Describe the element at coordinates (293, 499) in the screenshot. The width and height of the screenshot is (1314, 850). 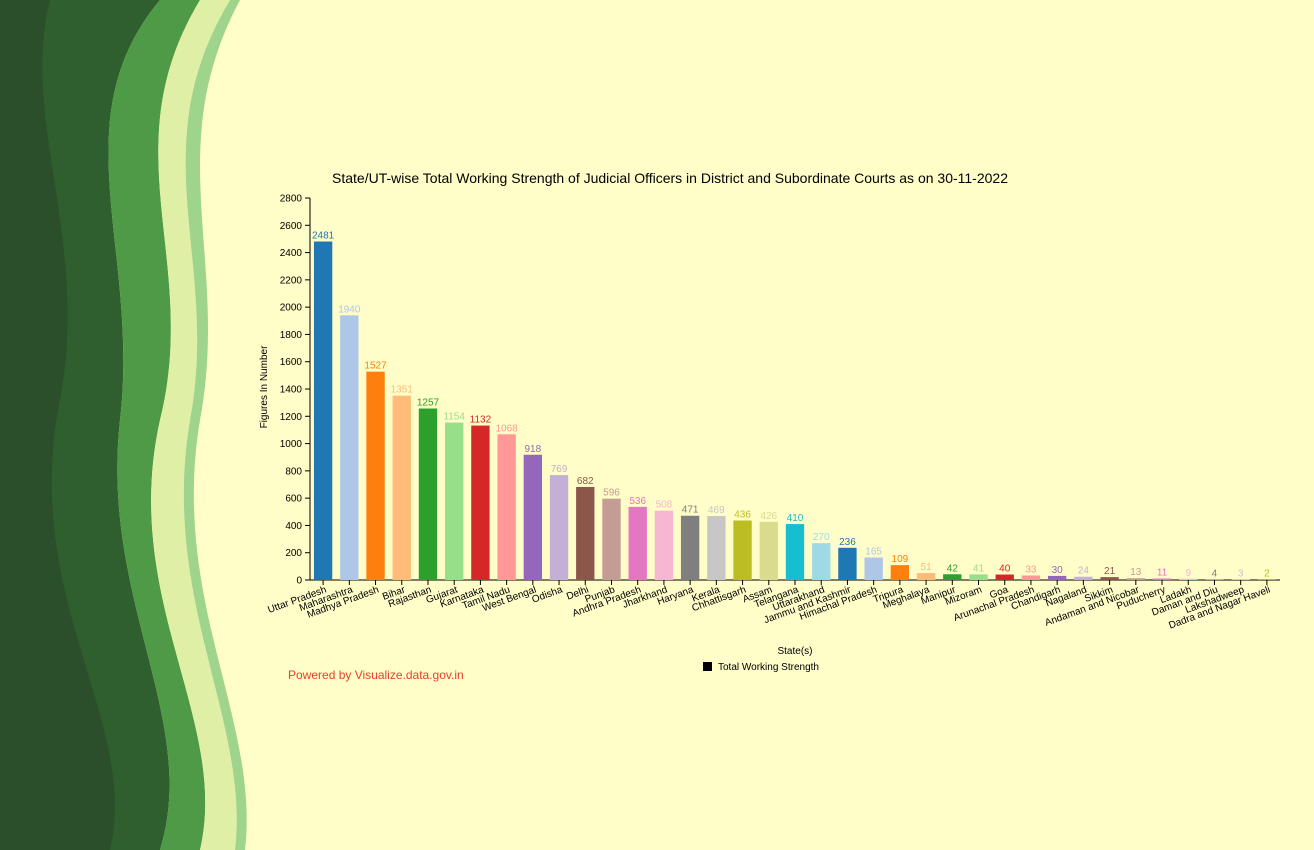
I see `y-tick-label: 600` at that location.